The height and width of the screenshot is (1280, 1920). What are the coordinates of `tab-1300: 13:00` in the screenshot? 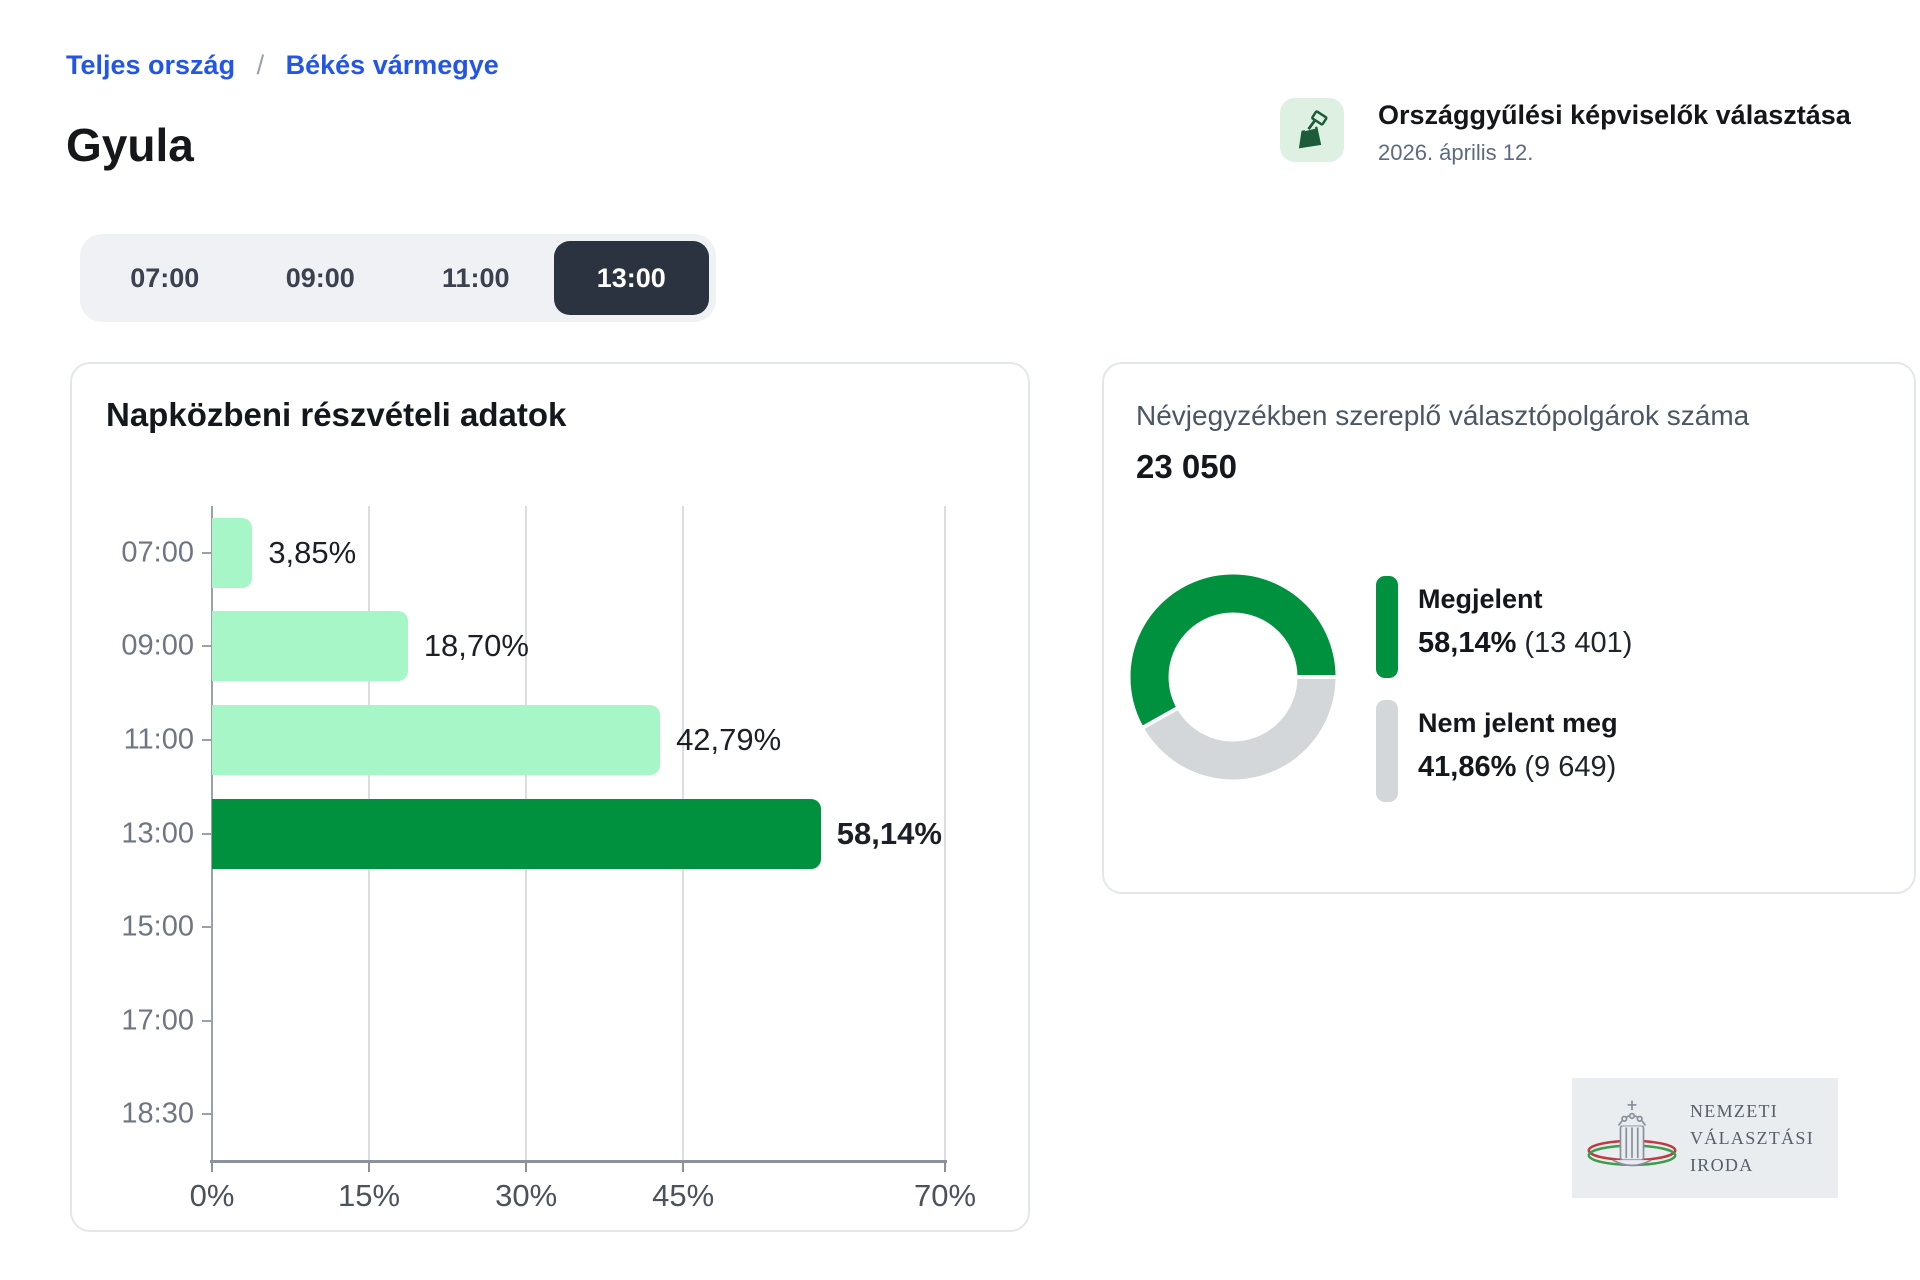 It's located at (631, 278).